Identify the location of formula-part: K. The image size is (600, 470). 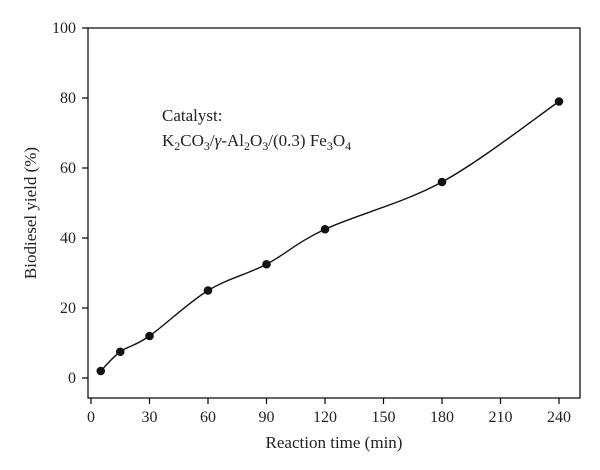
(168, 140).